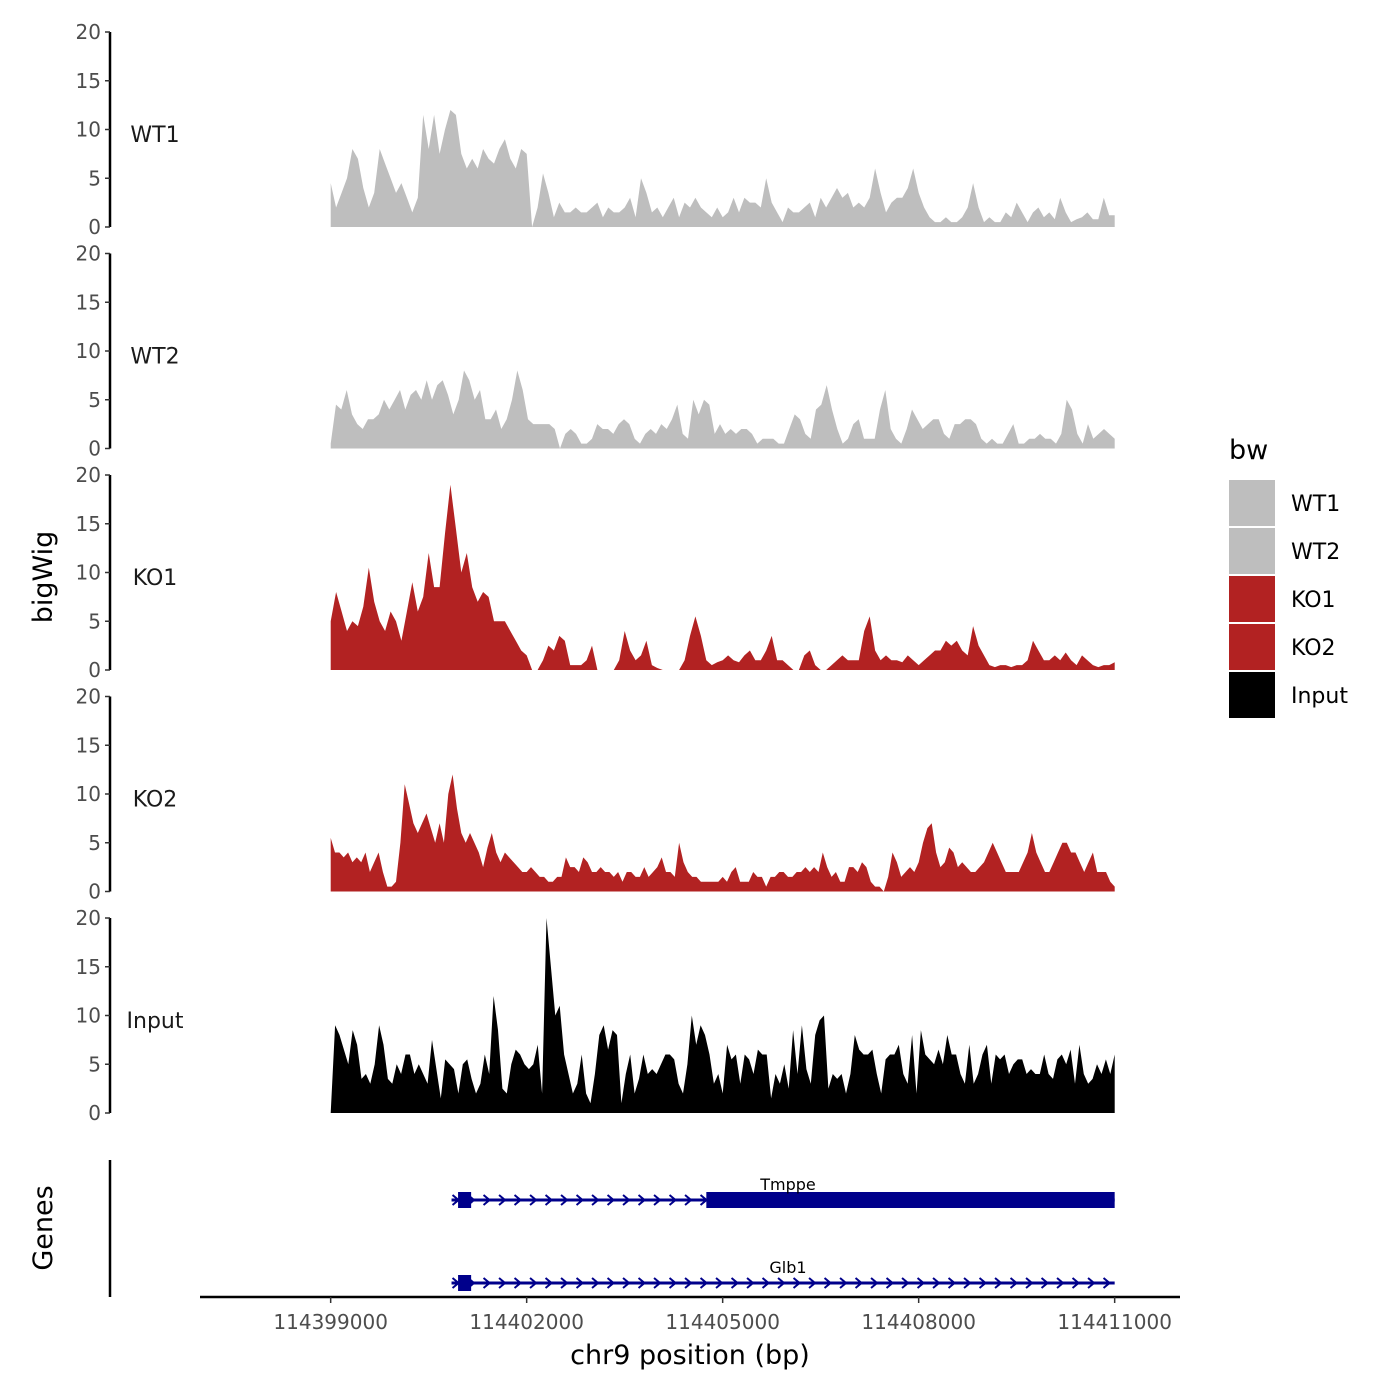  What do you see at coordinates (94, 892) in the screenshot?
I see `y-tick-label-ko2-0: 0` at bounding box center [94, 892].